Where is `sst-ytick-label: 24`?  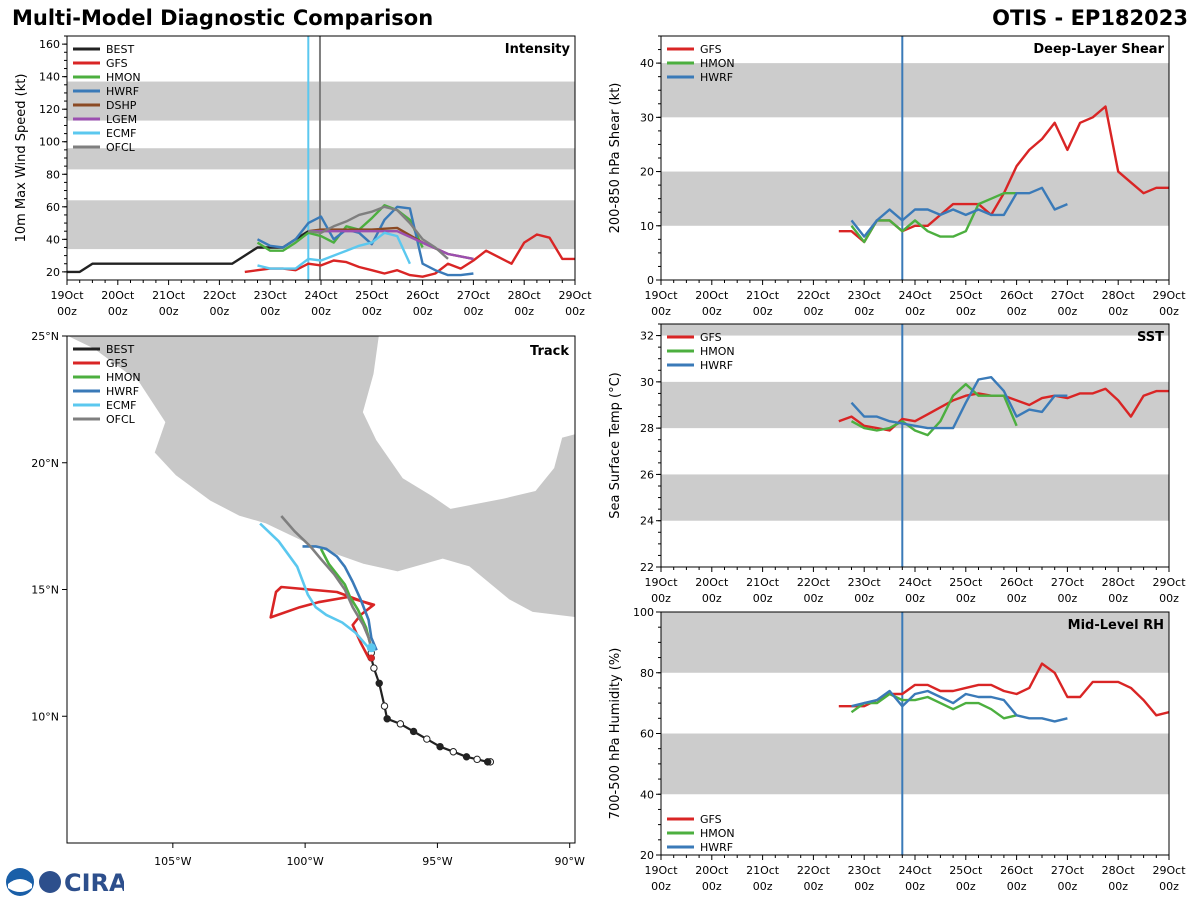
sst-ytick-label: 24 is located at coordinates (647, 521).